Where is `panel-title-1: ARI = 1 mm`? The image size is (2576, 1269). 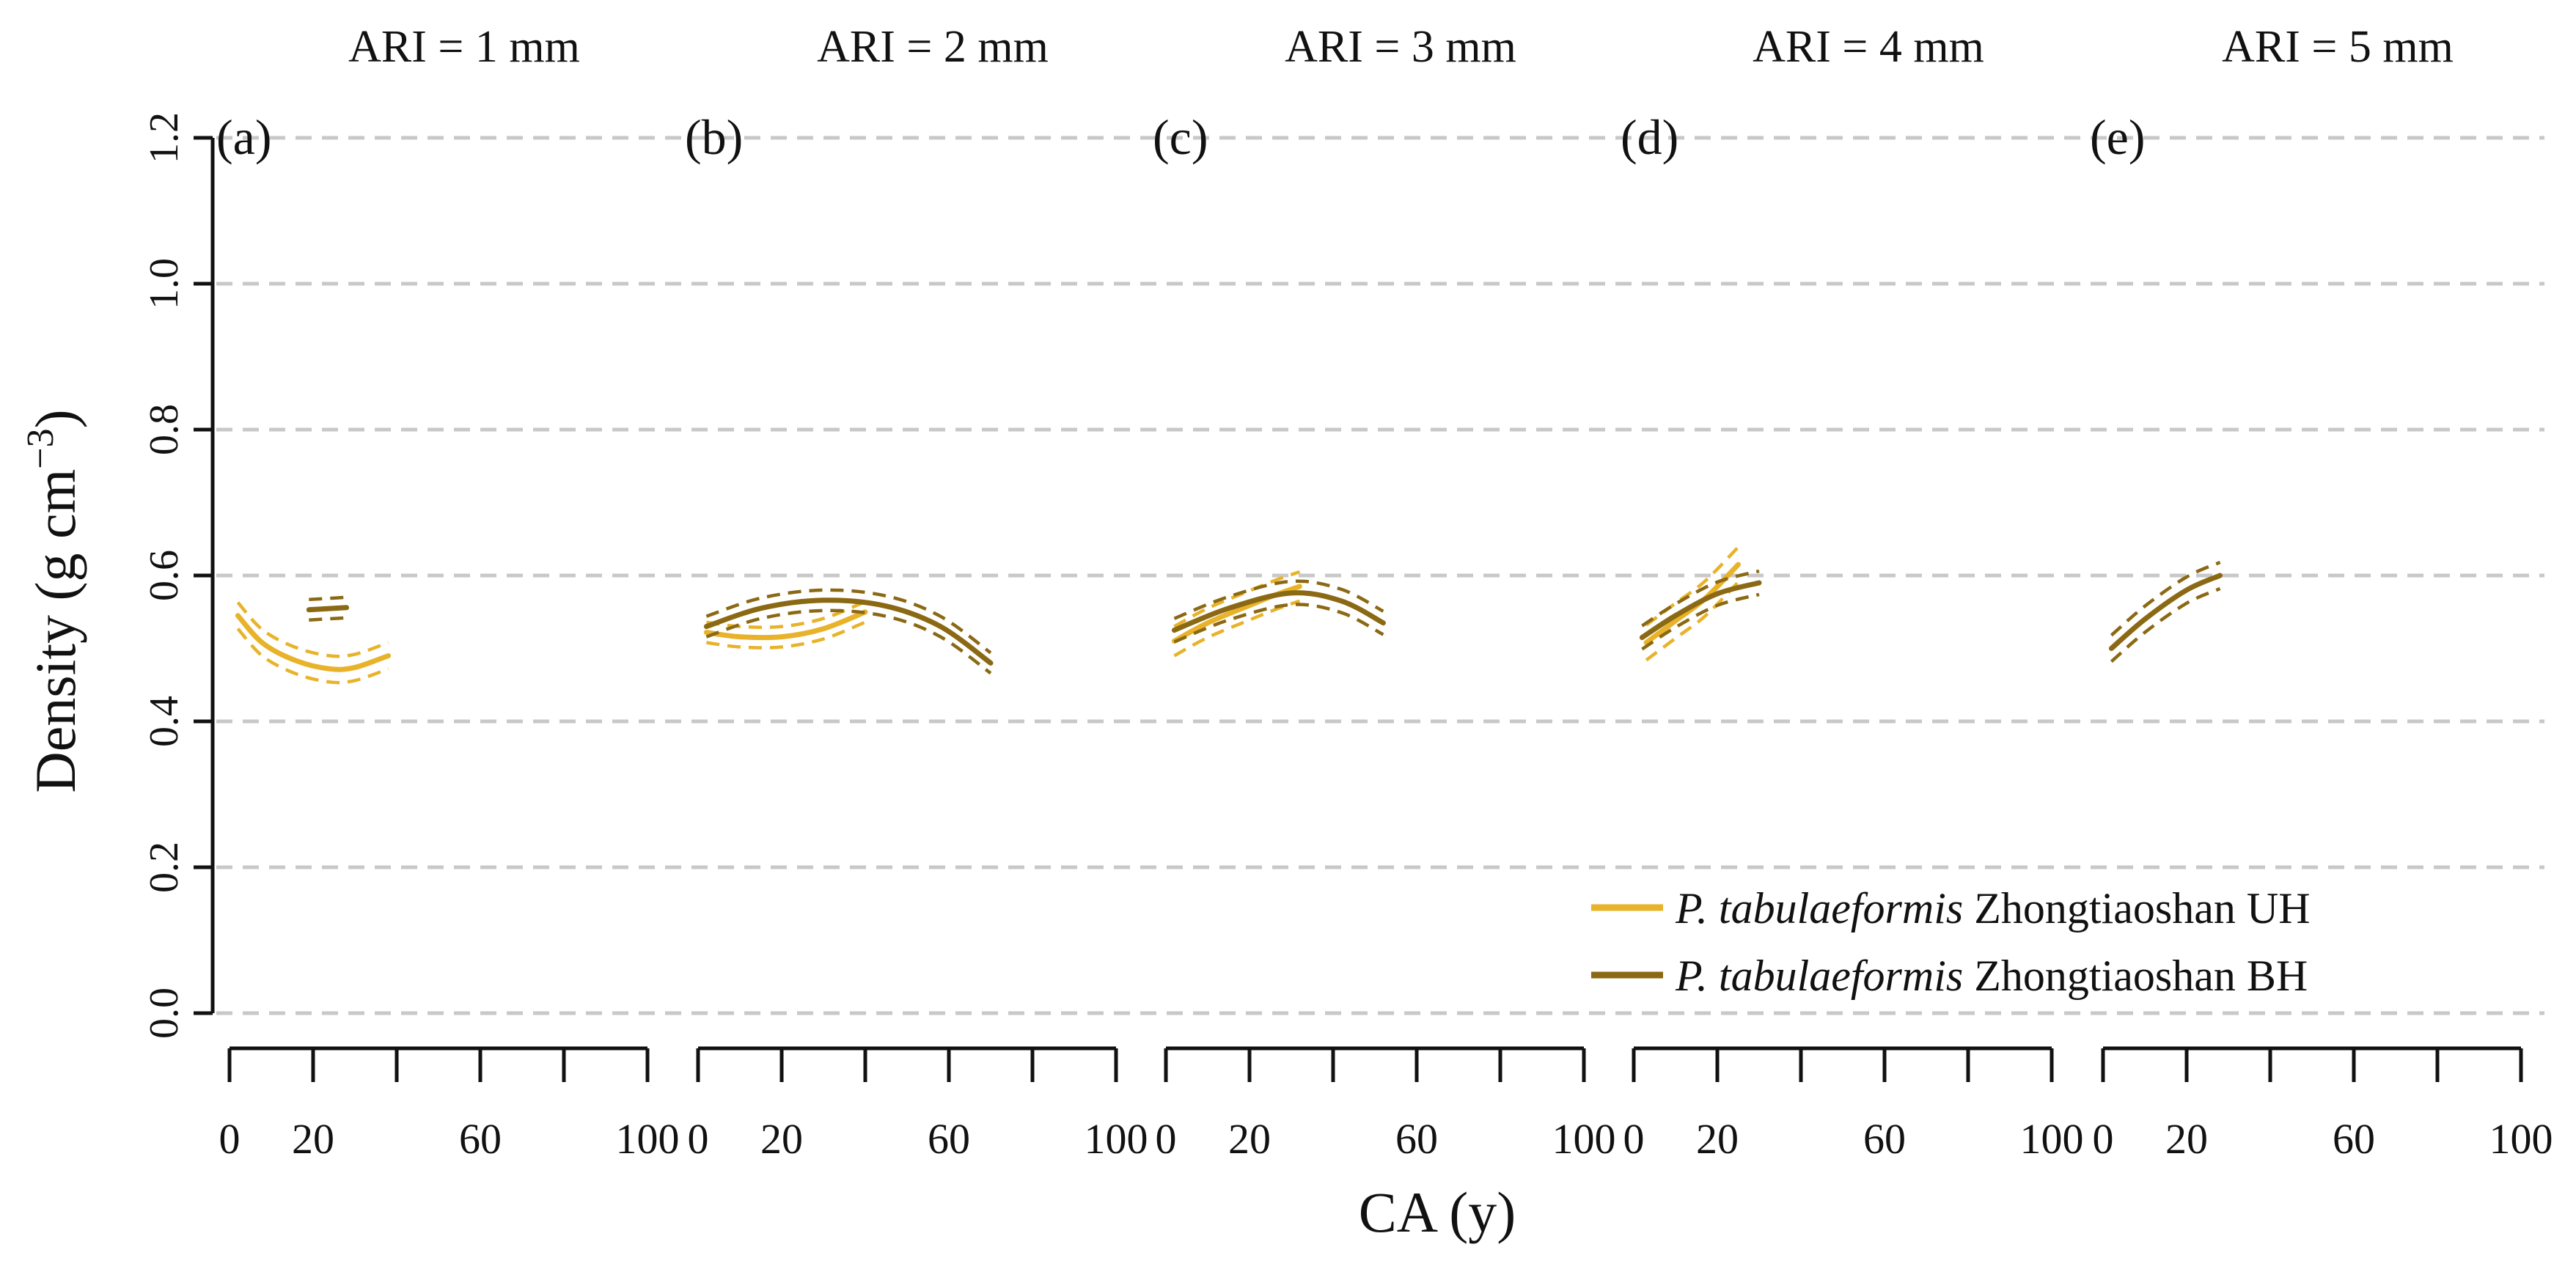
panel-title-1: ARI = 1 mm is located at coordinates (464, 47).